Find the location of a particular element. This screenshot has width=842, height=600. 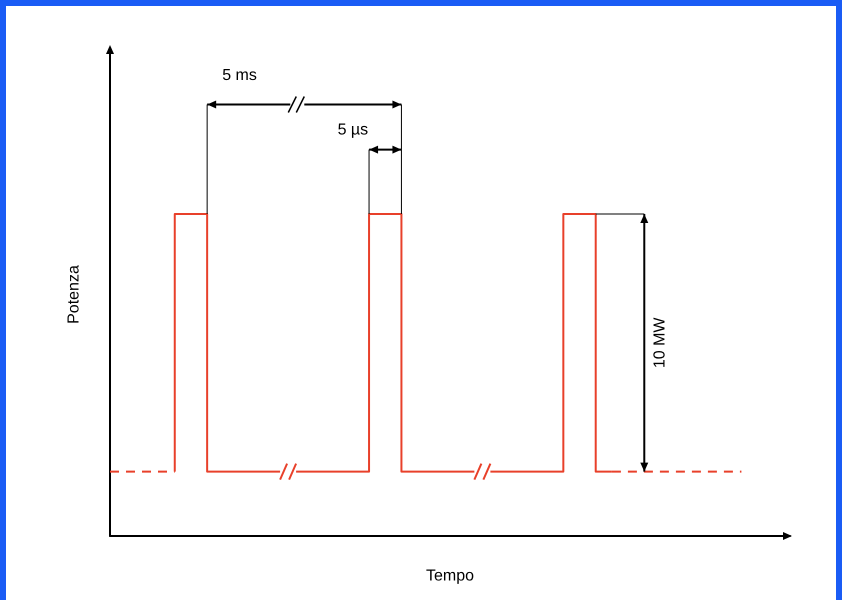

annotation: 10 MW is located at coordinates (660, 342).